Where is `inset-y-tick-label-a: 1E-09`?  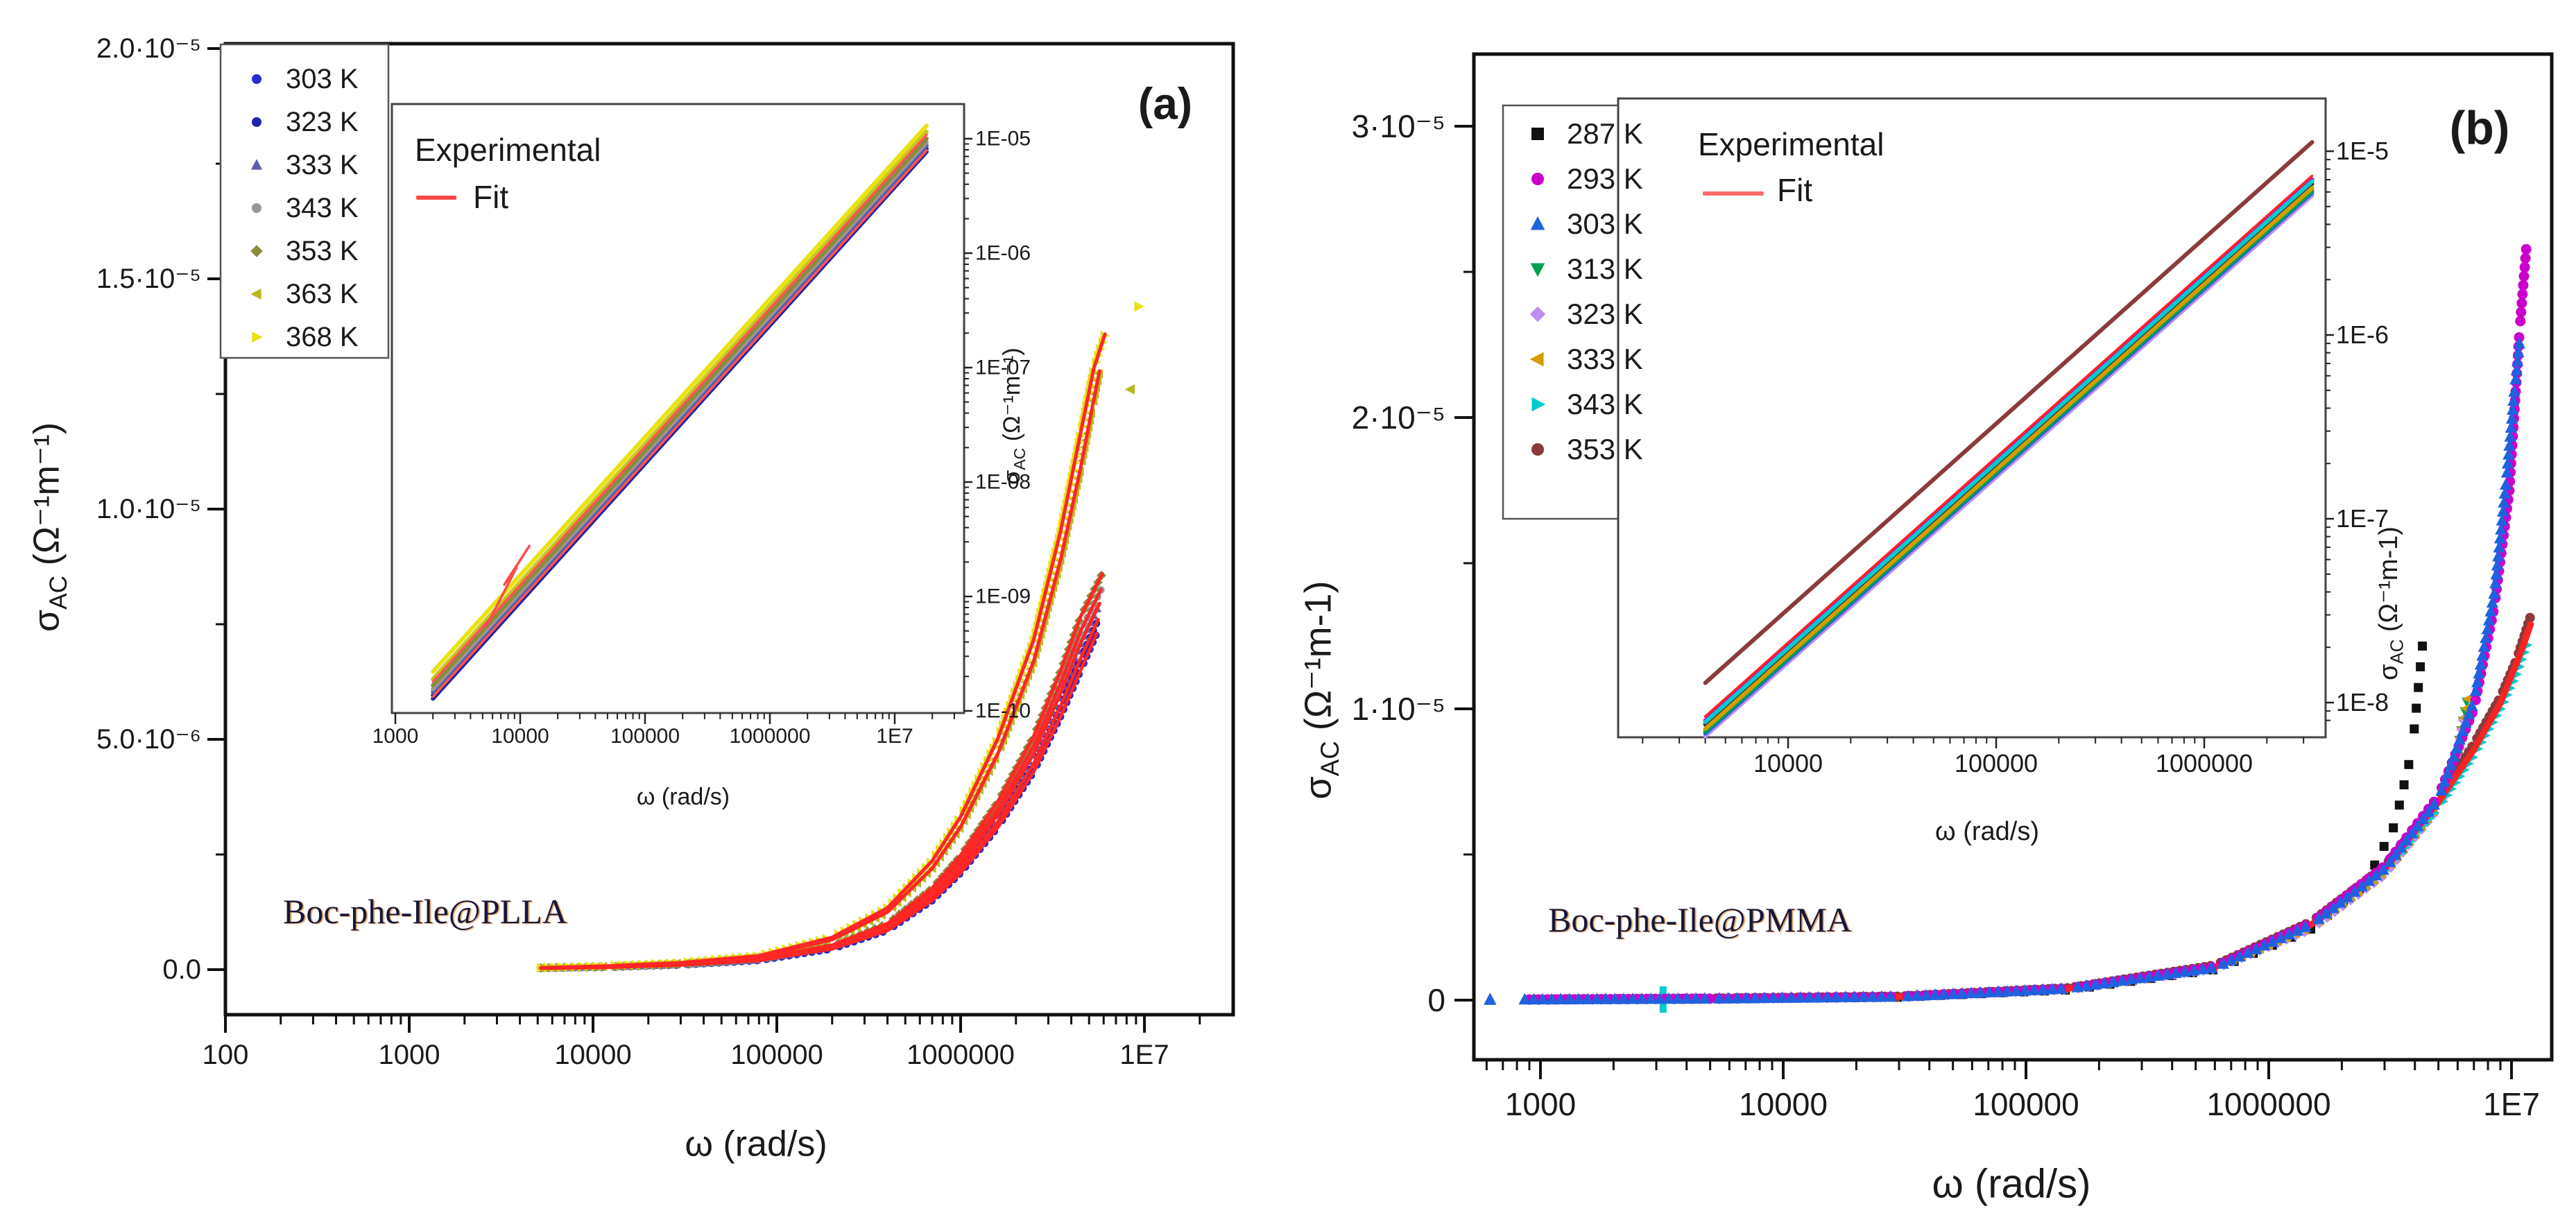 inset-y-tick-label-a: 1E-09 is located at coordinates (1003, 596).